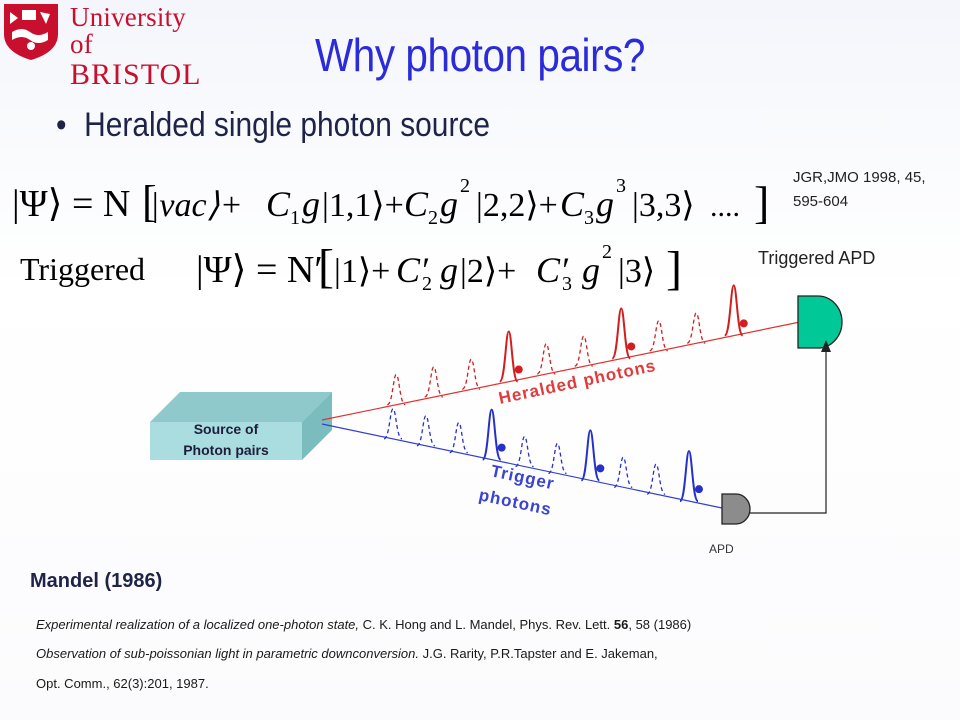  What do you see at coordinates (122, 683) in the screenshot?
I see `citation-2-journal: Opt. Comm., 62(3):201, 1987.` at bounding box center [122, 683].